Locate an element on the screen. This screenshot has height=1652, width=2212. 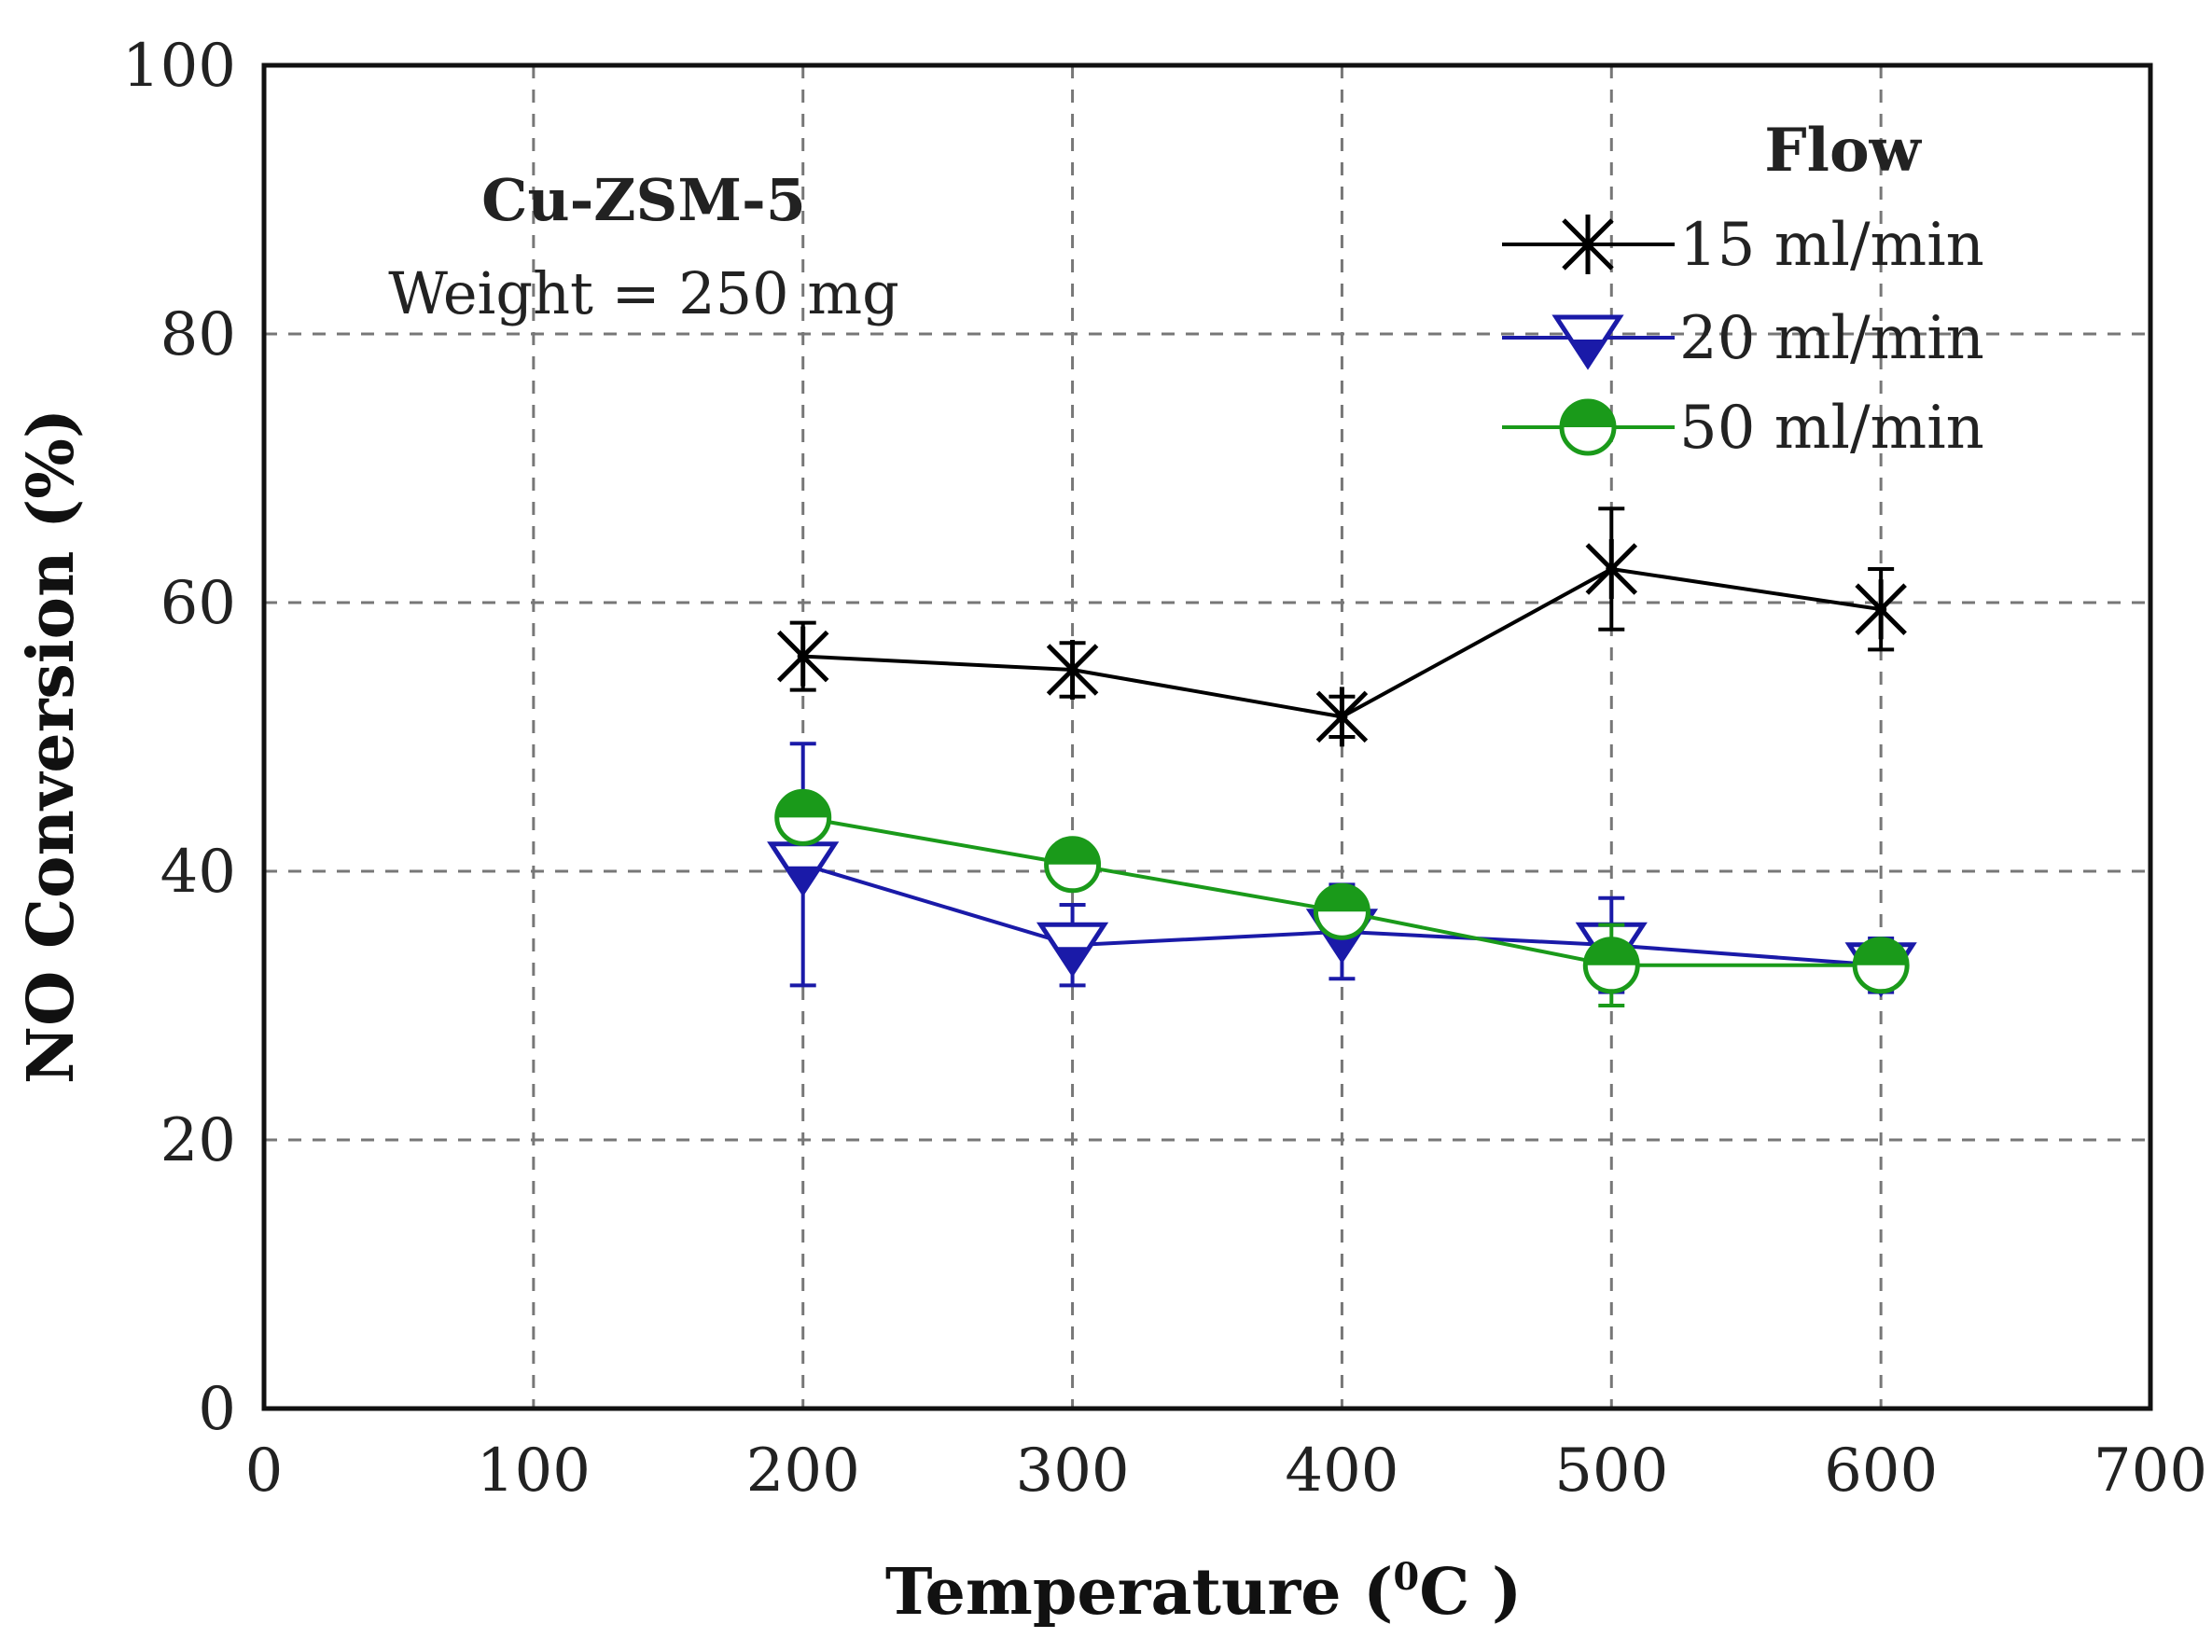
y-tick-label: 40 is located at coordinates (198, 873).